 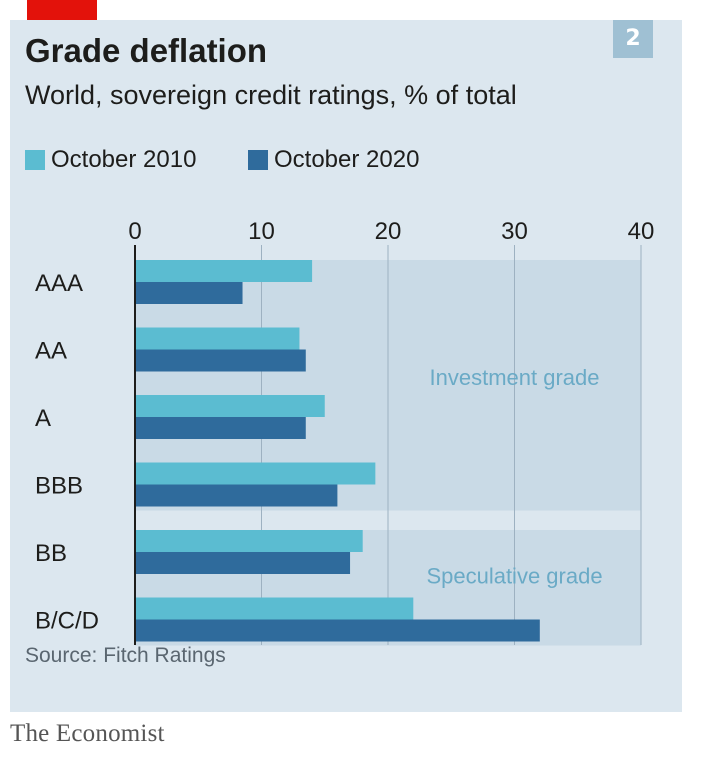 I want to click on bar-2020-bb, so click(x=243, y=563).